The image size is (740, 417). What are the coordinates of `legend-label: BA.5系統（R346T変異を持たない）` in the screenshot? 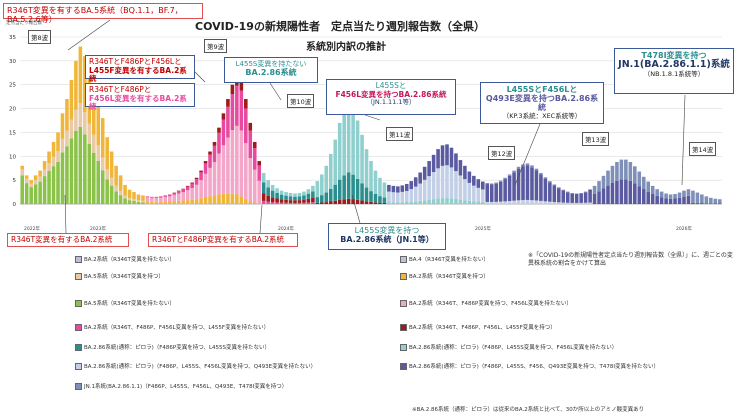 It's located at (129, 304).